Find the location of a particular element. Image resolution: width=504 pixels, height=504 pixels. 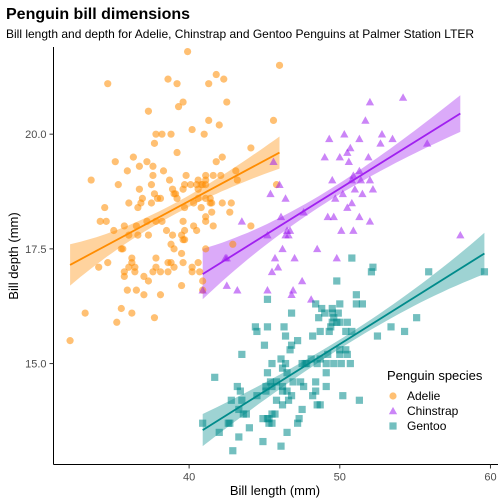

chart-title: Penguin bill dimensions is located at coordinates (98, 14).